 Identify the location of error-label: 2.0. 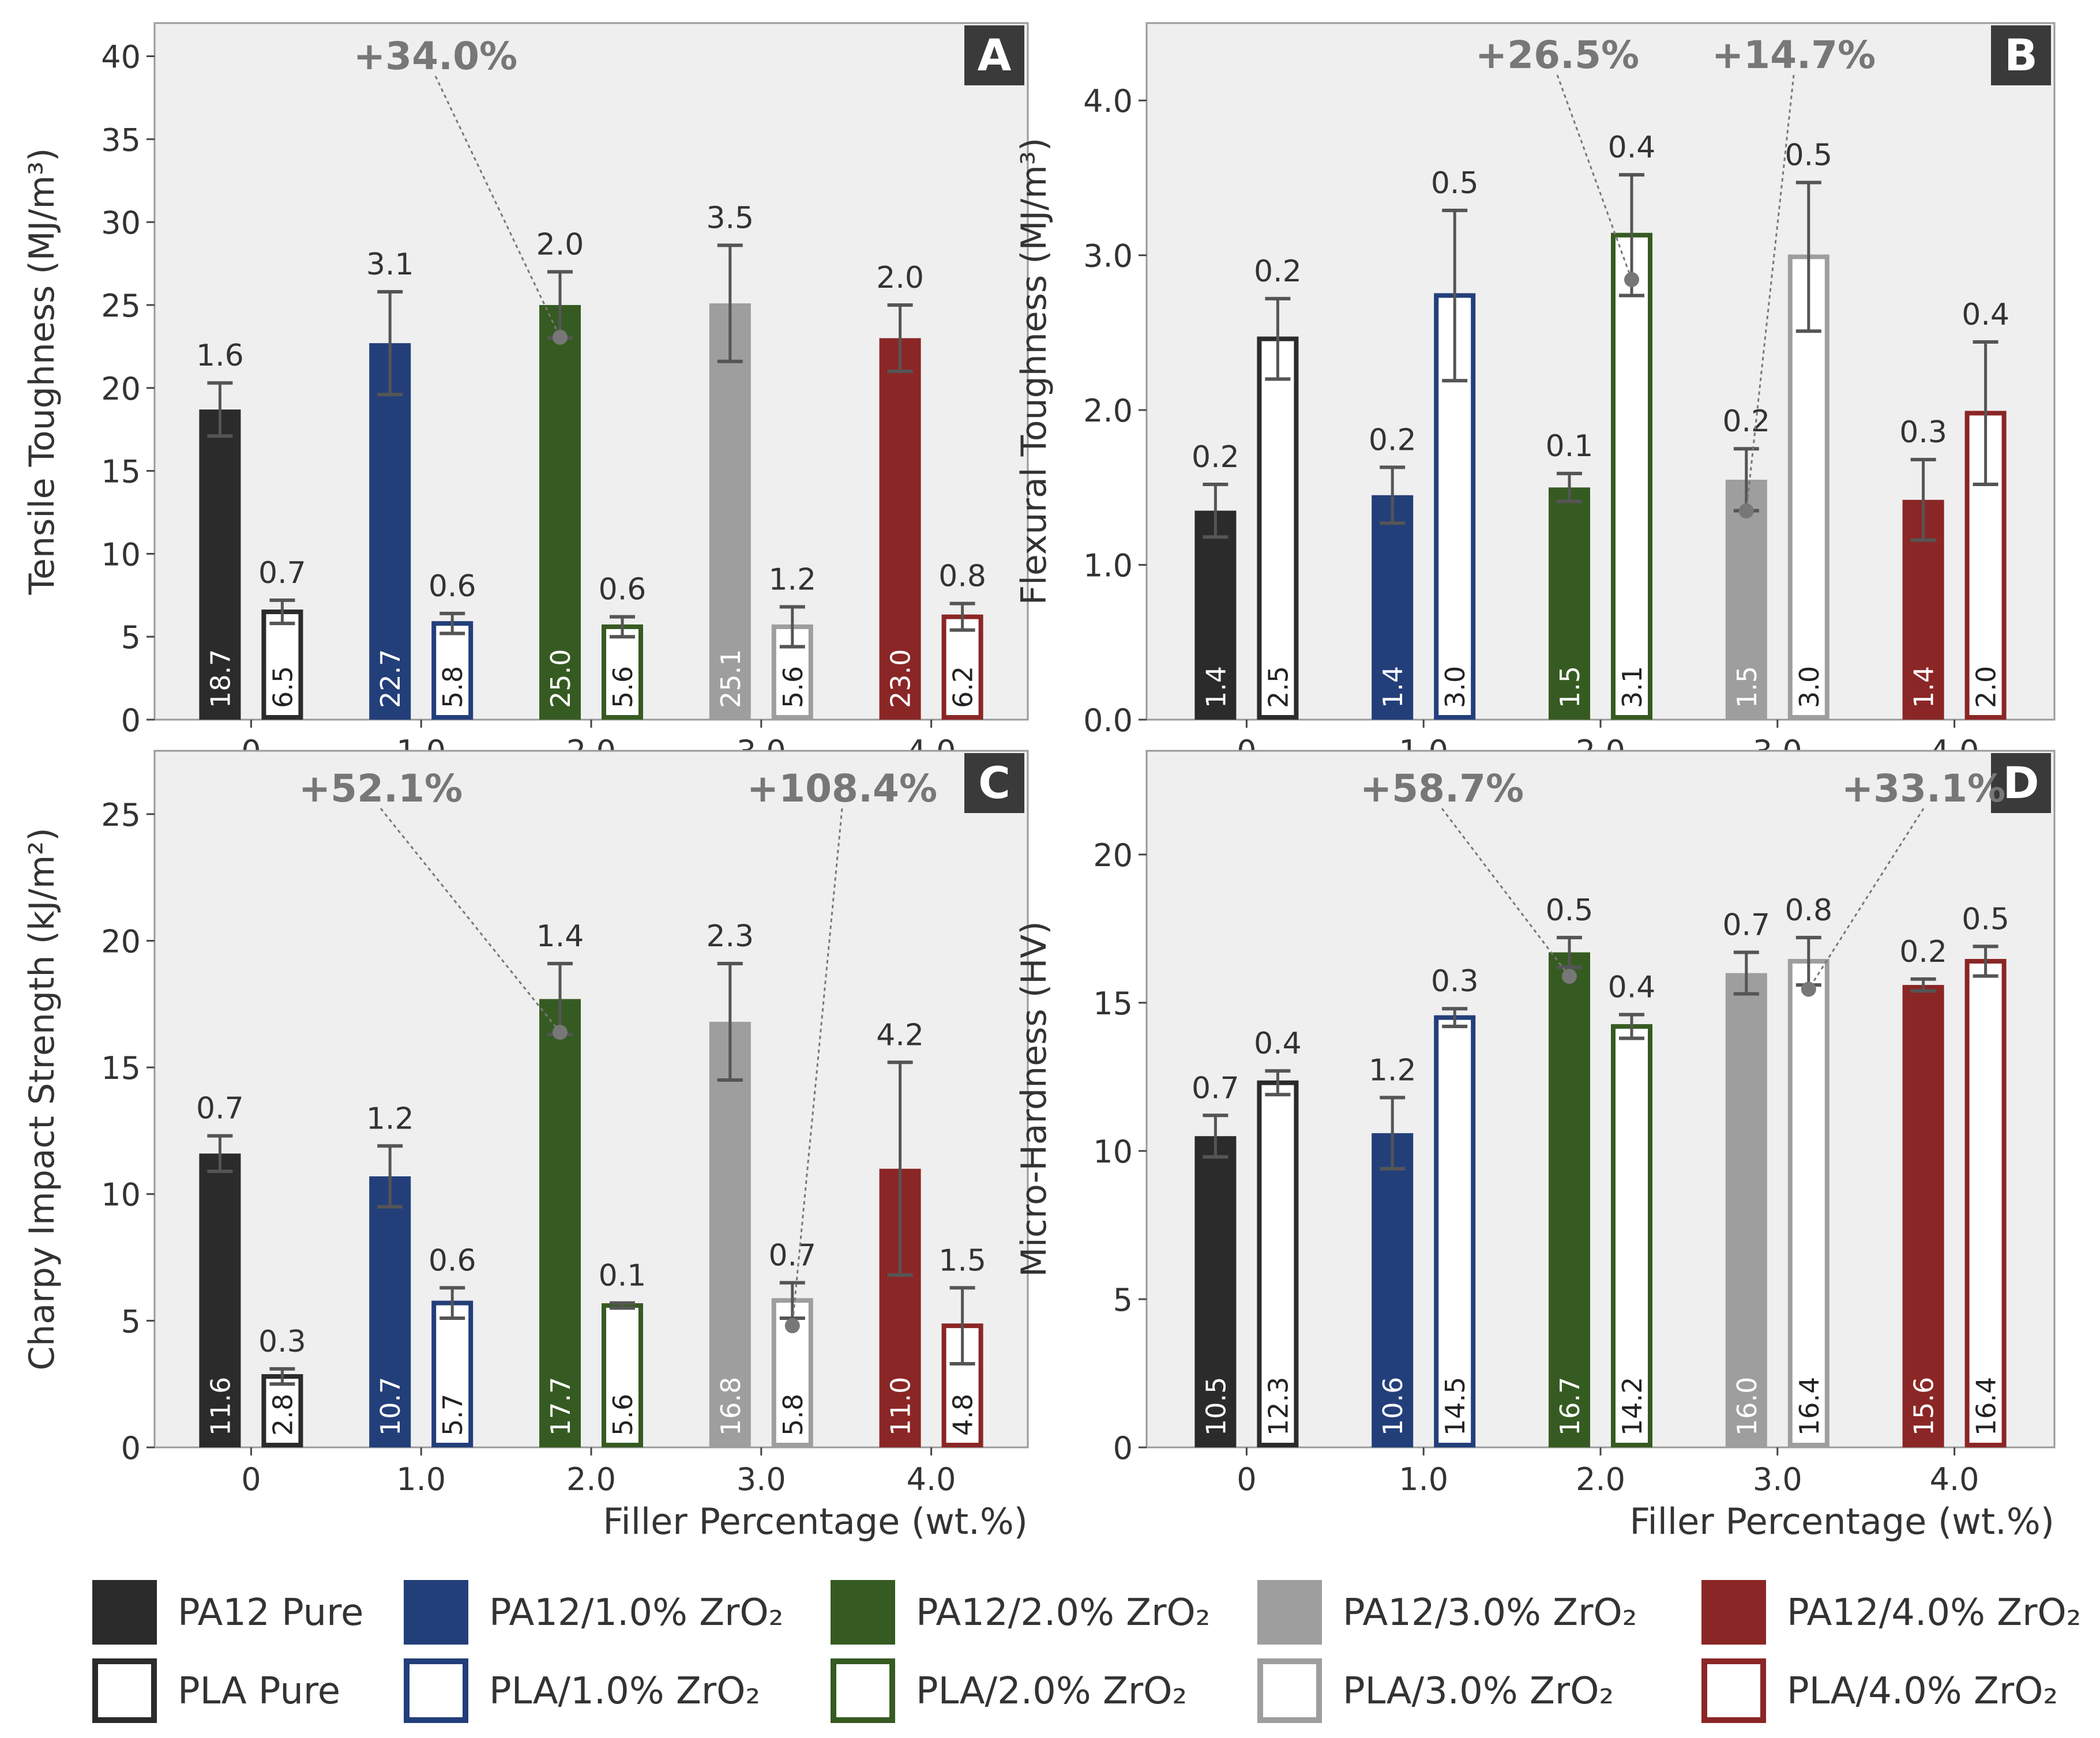
(560, 244).